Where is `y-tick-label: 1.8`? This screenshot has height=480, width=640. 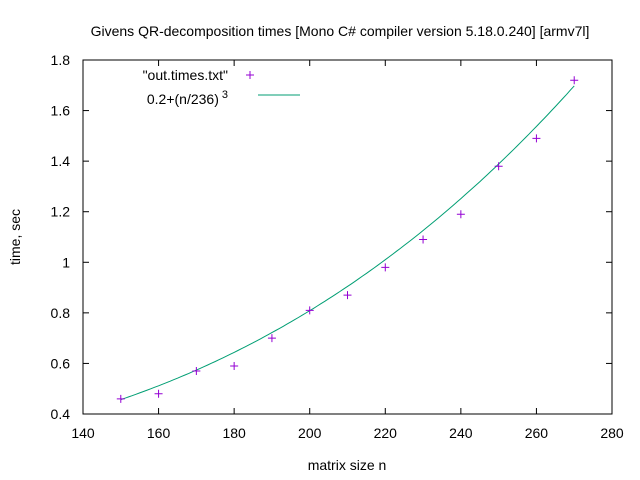
y-tick-label: 1.8 is located at coordinates (61, 60).